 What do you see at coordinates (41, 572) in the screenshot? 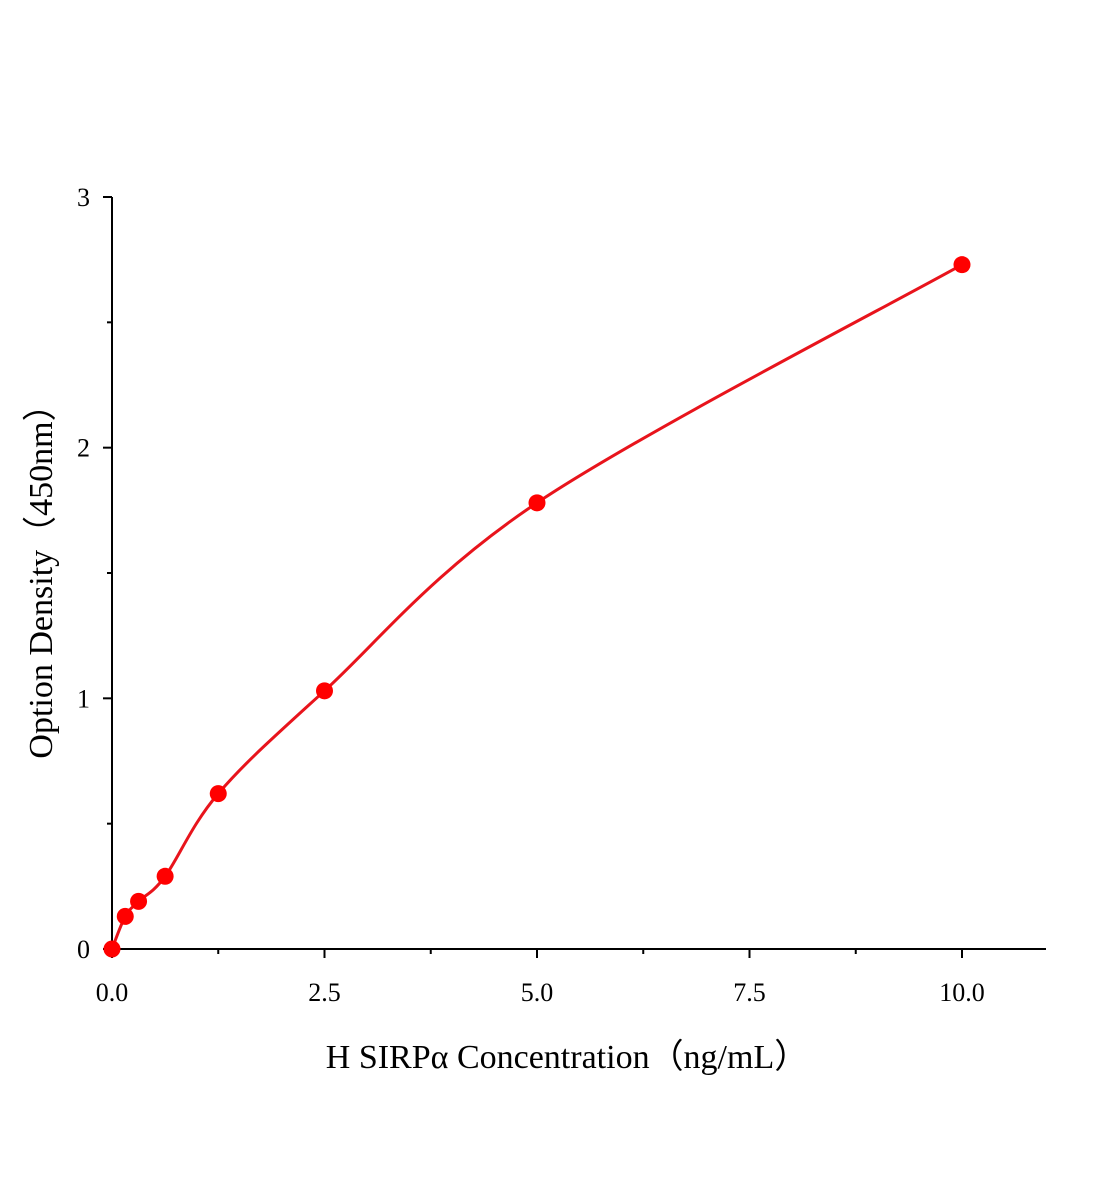
I see `y-axis-label: Option Density（450nm）` at bounding box center [41, 572].